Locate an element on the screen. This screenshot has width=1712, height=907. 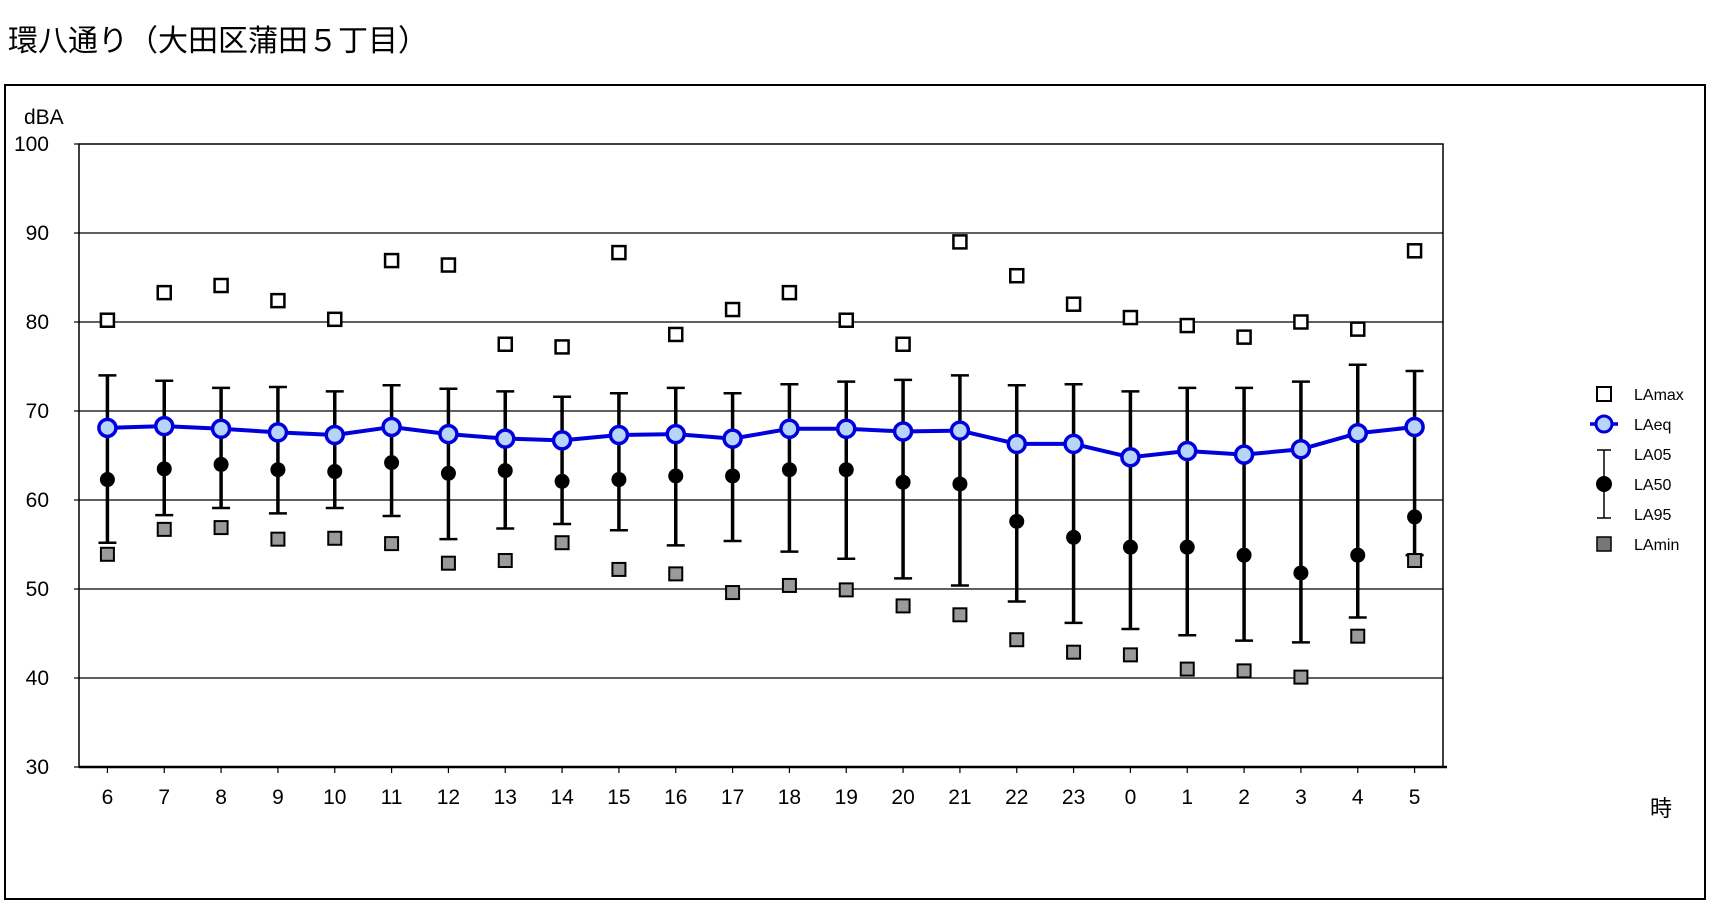
x-tick-label: 11 is located at coordinates (392, 797).